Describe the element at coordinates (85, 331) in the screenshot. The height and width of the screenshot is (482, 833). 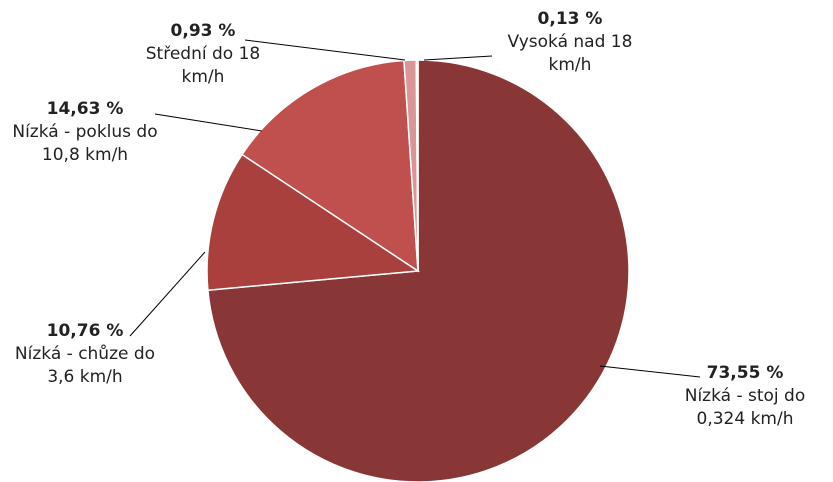
I see `value-label: 10,76 %` at that location.